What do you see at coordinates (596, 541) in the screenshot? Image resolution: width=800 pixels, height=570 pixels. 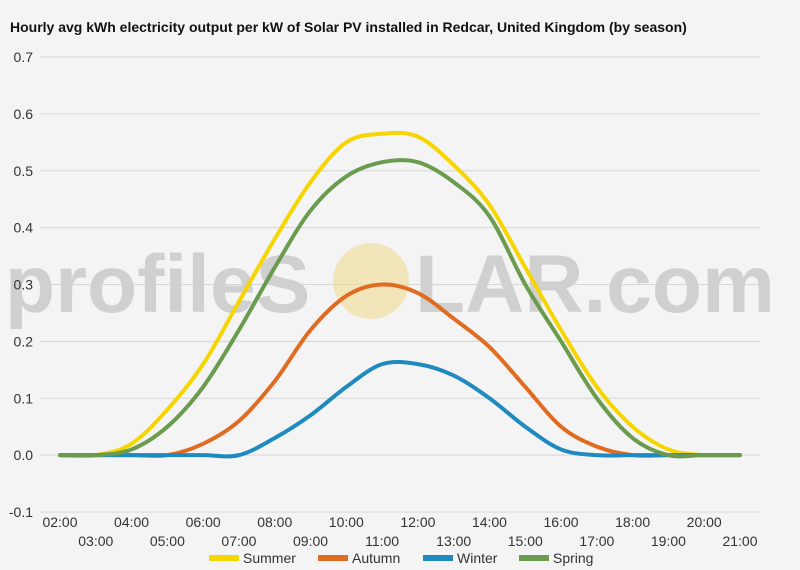 I see `x-tick-label: 17:00` at bounding box center [596, 541].